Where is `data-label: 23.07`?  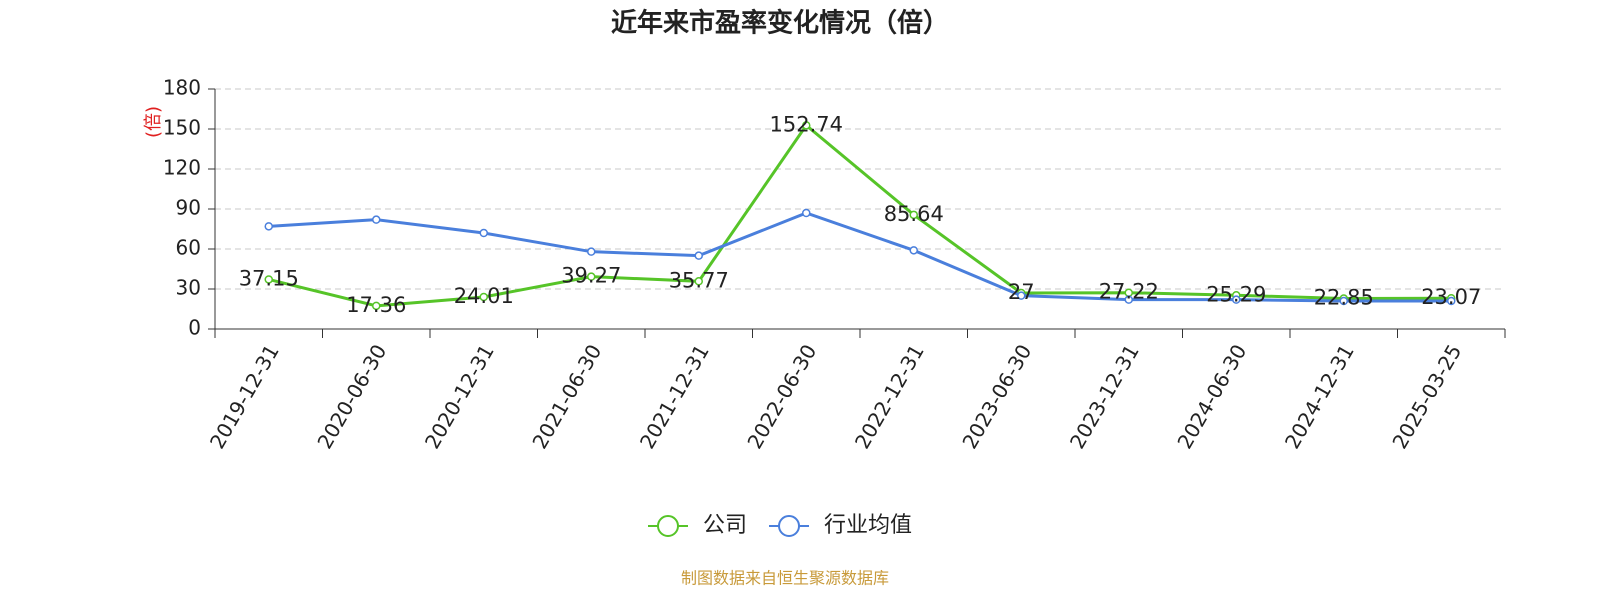
data-label: 23.07 is located at coordinates (1451, 297).